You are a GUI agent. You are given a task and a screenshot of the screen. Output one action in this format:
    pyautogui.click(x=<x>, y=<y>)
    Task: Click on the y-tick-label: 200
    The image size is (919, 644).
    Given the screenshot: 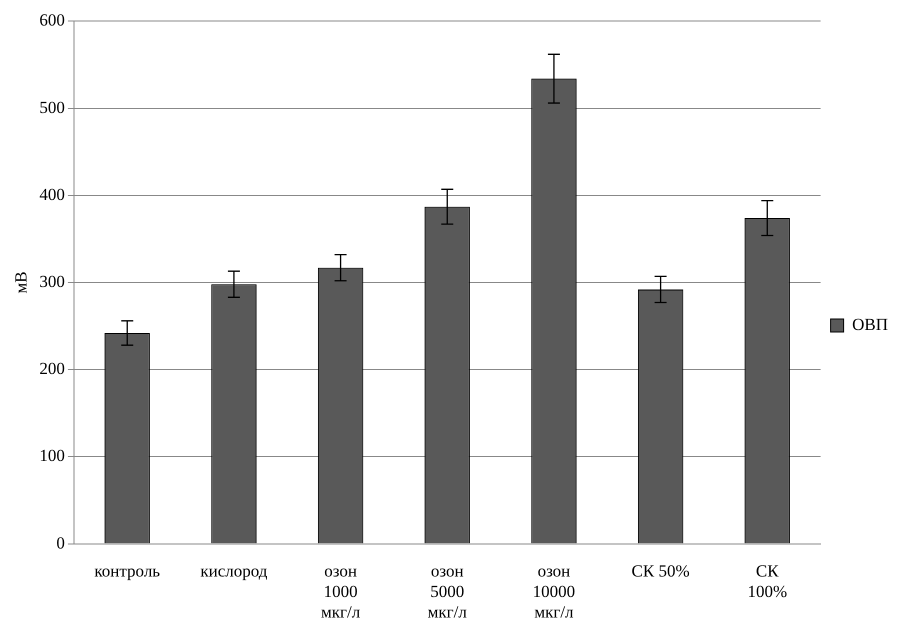 What is the action you would take?
    pyautogui.click(x=52, y=368)
    